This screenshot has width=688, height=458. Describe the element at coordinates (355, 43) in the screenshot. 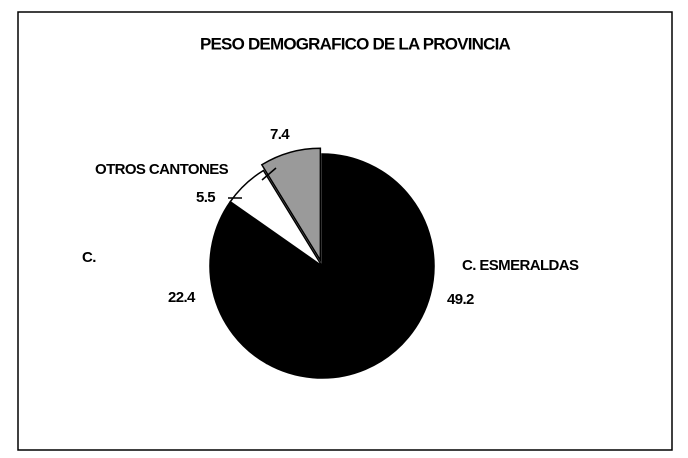

I see `chart-title: PESO DEMOGRAFICO DE LA PROVINCIA` at that location.